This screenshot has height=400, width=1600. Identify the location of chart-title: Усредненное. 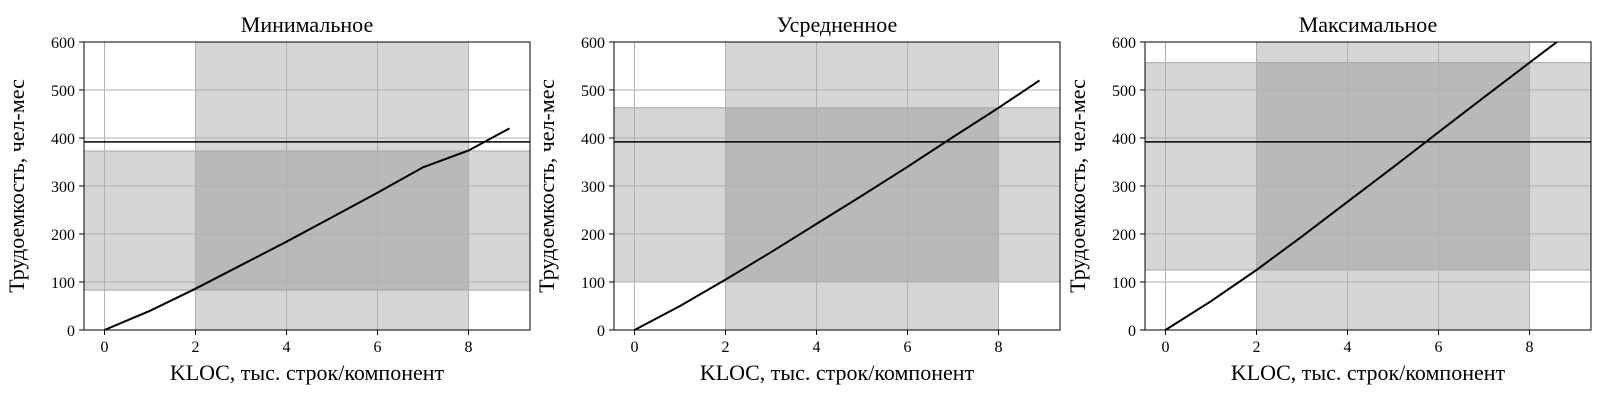
(837, 24).